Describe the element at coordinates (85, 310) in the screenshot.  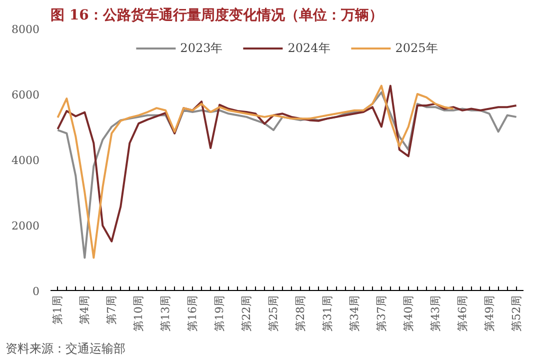
I see `x-tick-label: 第4周` at that location.